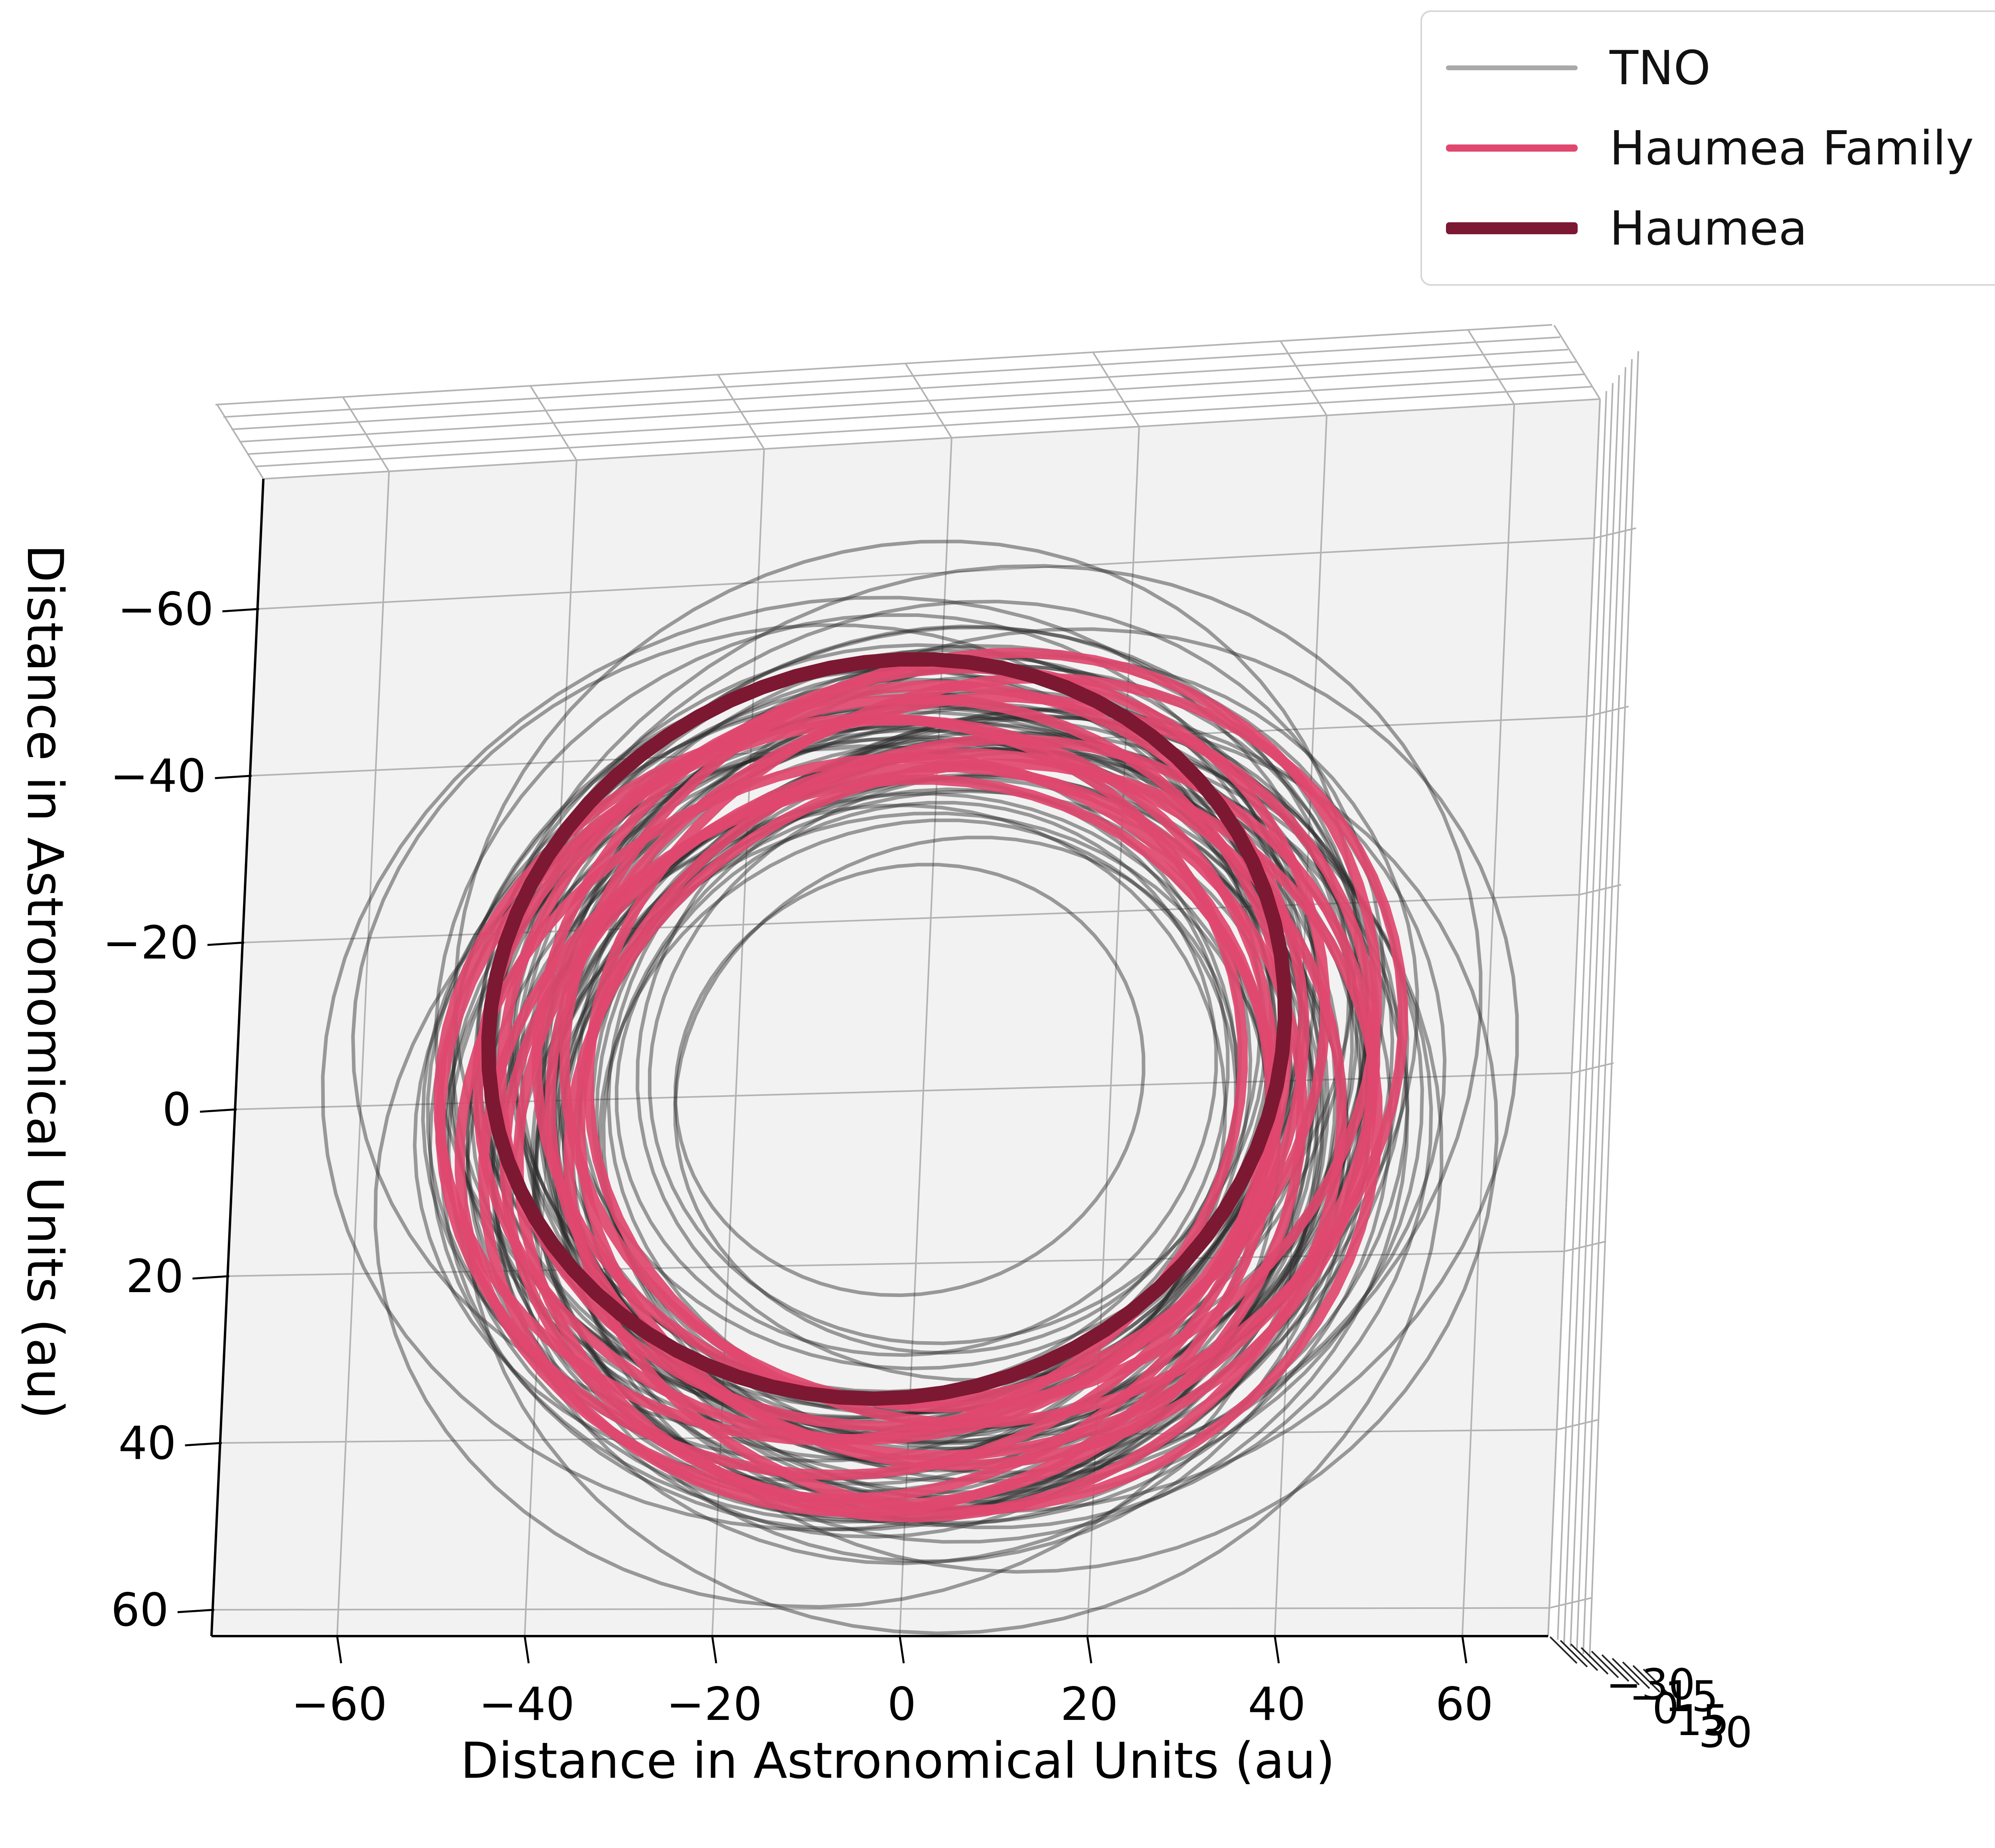 The height and width of the screenshot is (1848, 1995). I want to click on y-tick-label: 0, so click(177, 1109).